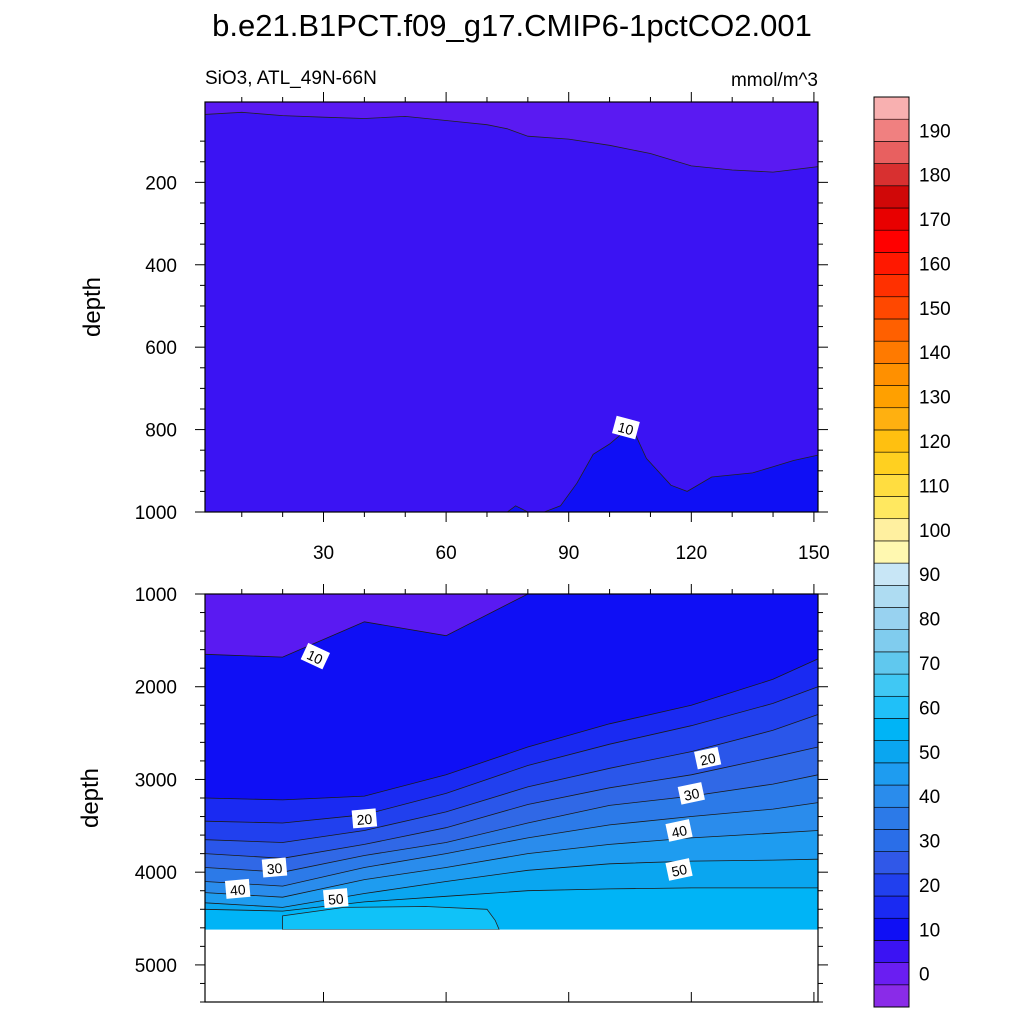 The width and height of the screenshot is (1024, 1024). I want to click on upper-x-tick-label: 150, so click(814, 553).